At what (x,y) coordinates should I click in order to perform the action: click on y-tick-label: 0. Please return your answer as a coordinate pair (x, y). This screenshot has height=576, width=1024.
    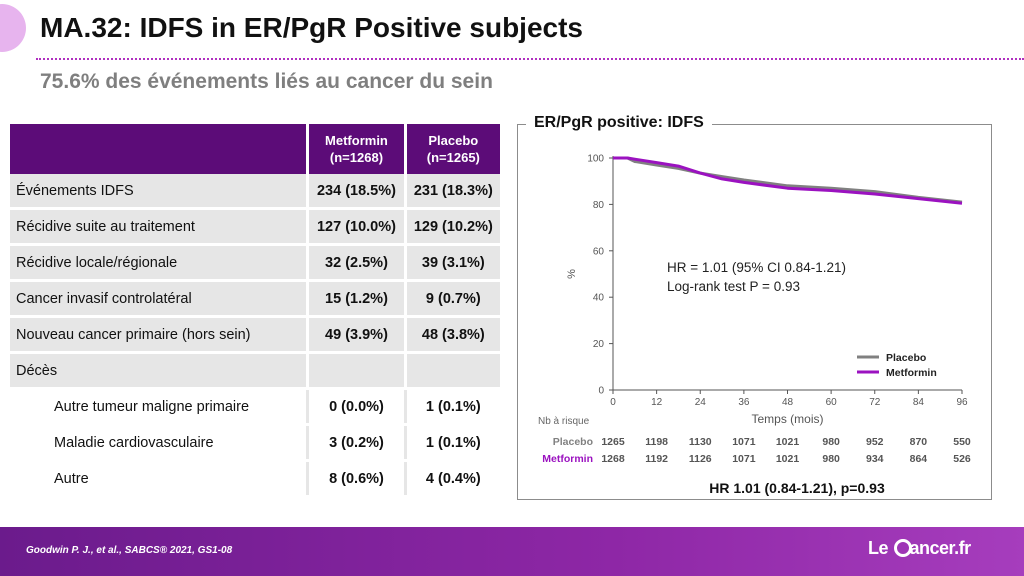
    Looking at the image, I should click on (601, 391).